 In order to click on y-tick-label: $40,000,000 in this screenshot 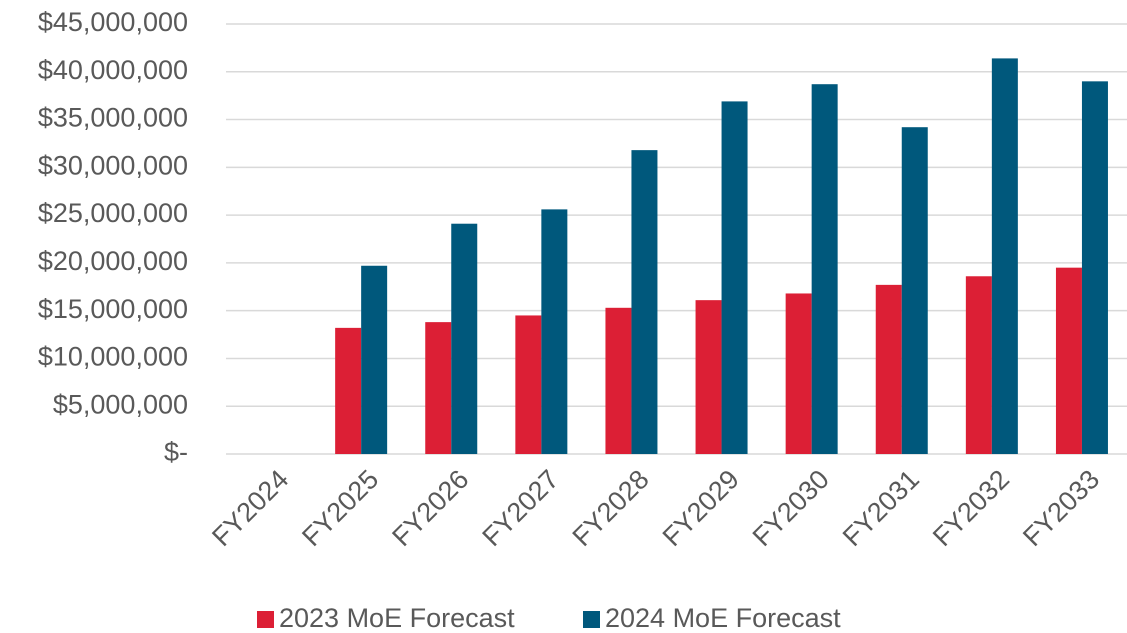, I will do `click(113, 70)`.